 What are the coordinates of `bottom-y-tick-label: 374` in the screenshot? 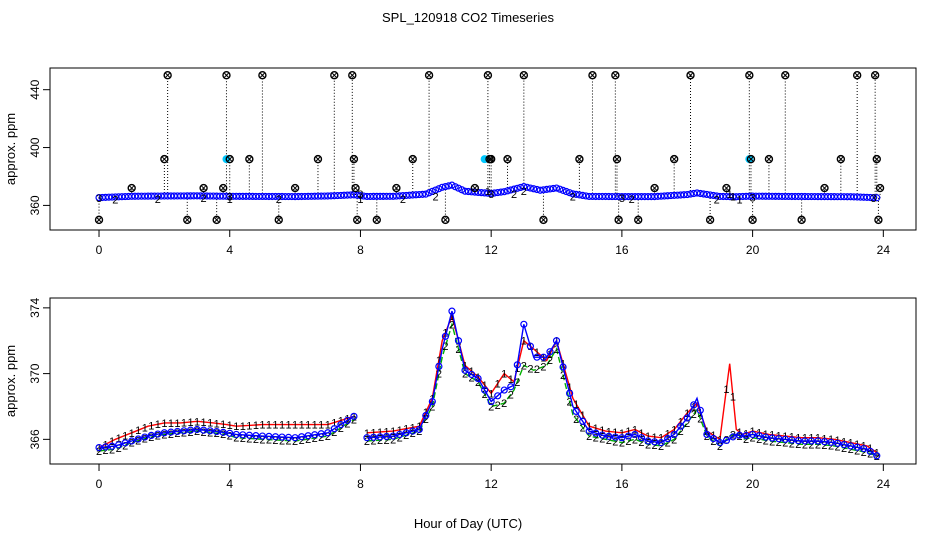 It's located at (35, 308).